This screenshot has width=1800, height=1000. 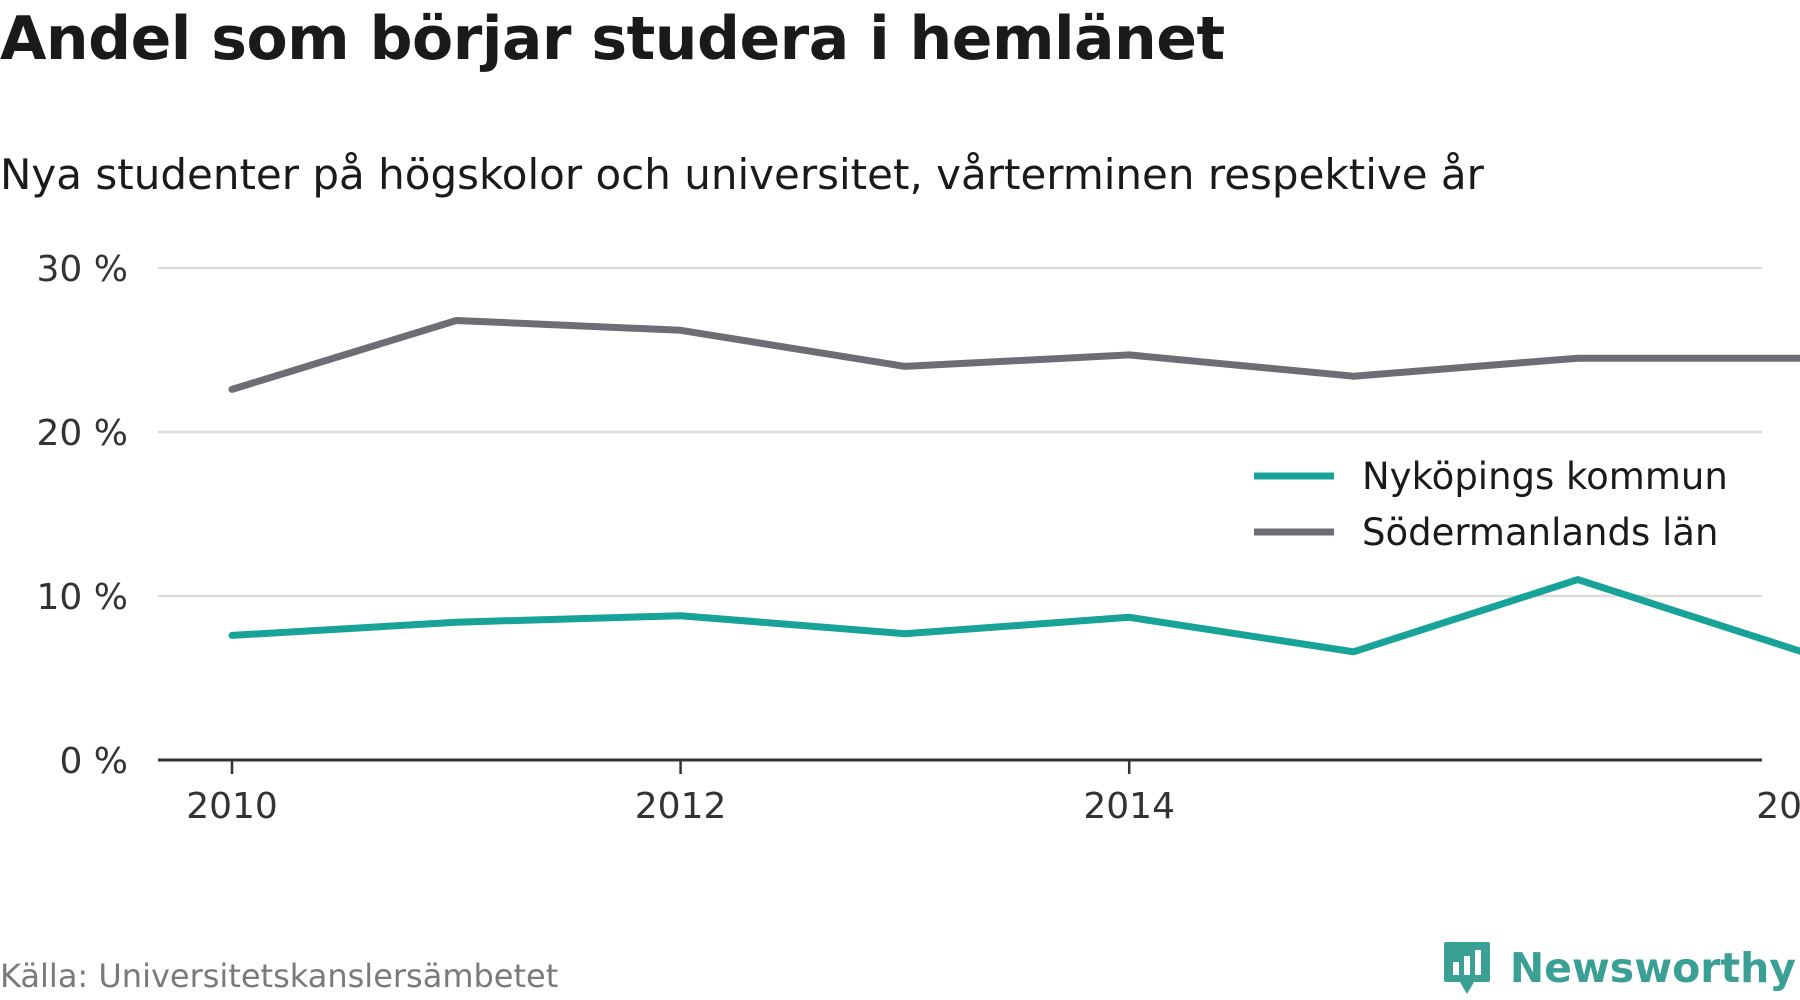 What do you see at coordinates (82, 269) in the screenshot?
I see `y-tick-label-30: 30 %` at bounding box center [82, 269].